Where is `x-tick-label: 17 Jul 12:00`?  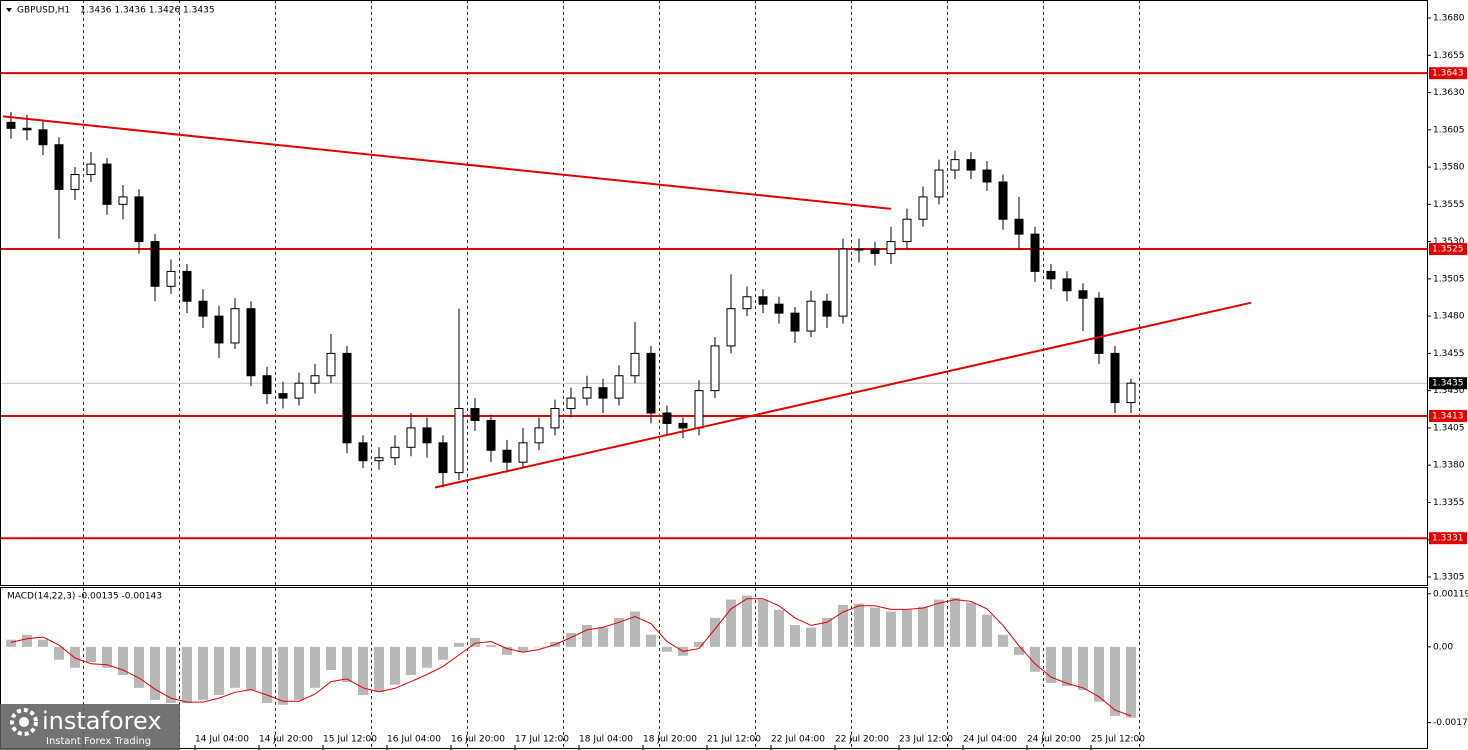 x-tick-label: 17 Jul 12:00 is located at coordinates (542, 740).